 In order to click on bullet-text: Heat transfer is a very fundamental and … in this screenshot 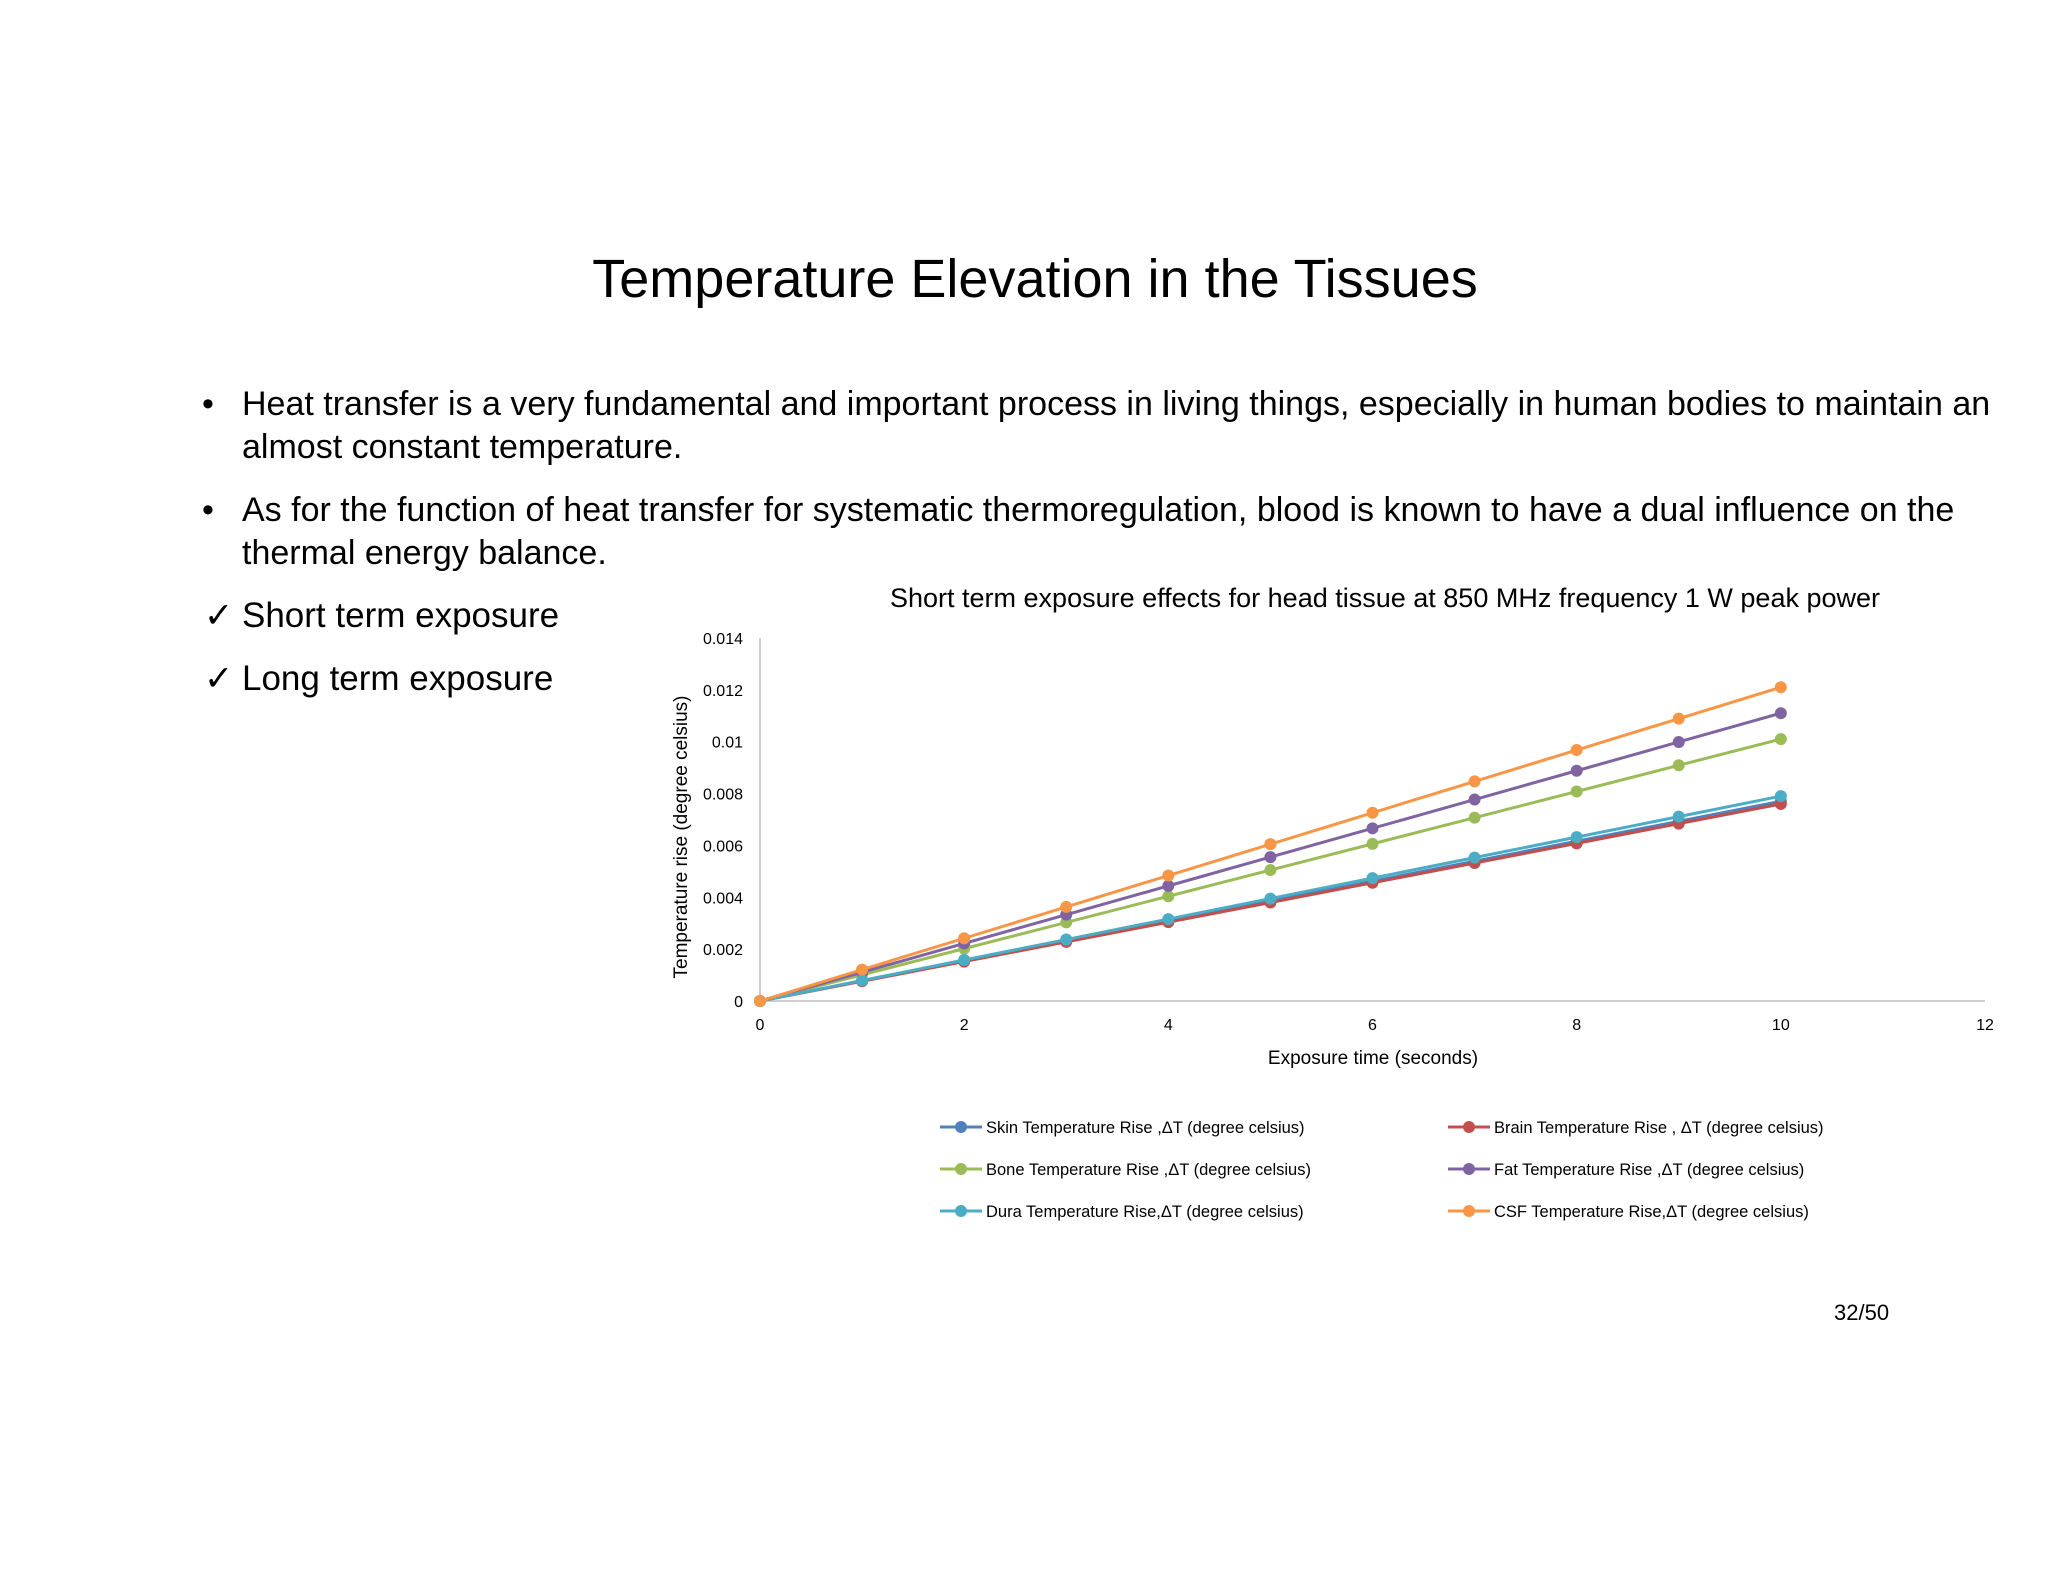, I will do `click(1116, 425)`.